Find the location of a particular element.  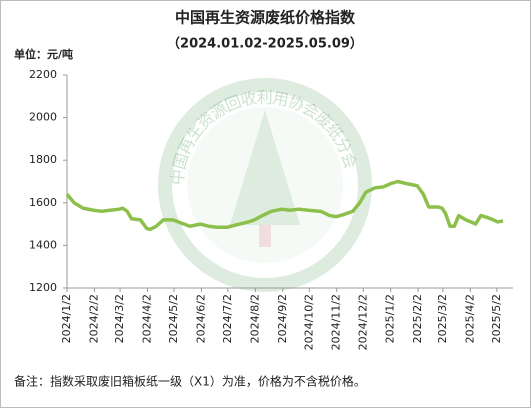

x-tick-label: 2024/8/2 is located at coordinates (254, 318).